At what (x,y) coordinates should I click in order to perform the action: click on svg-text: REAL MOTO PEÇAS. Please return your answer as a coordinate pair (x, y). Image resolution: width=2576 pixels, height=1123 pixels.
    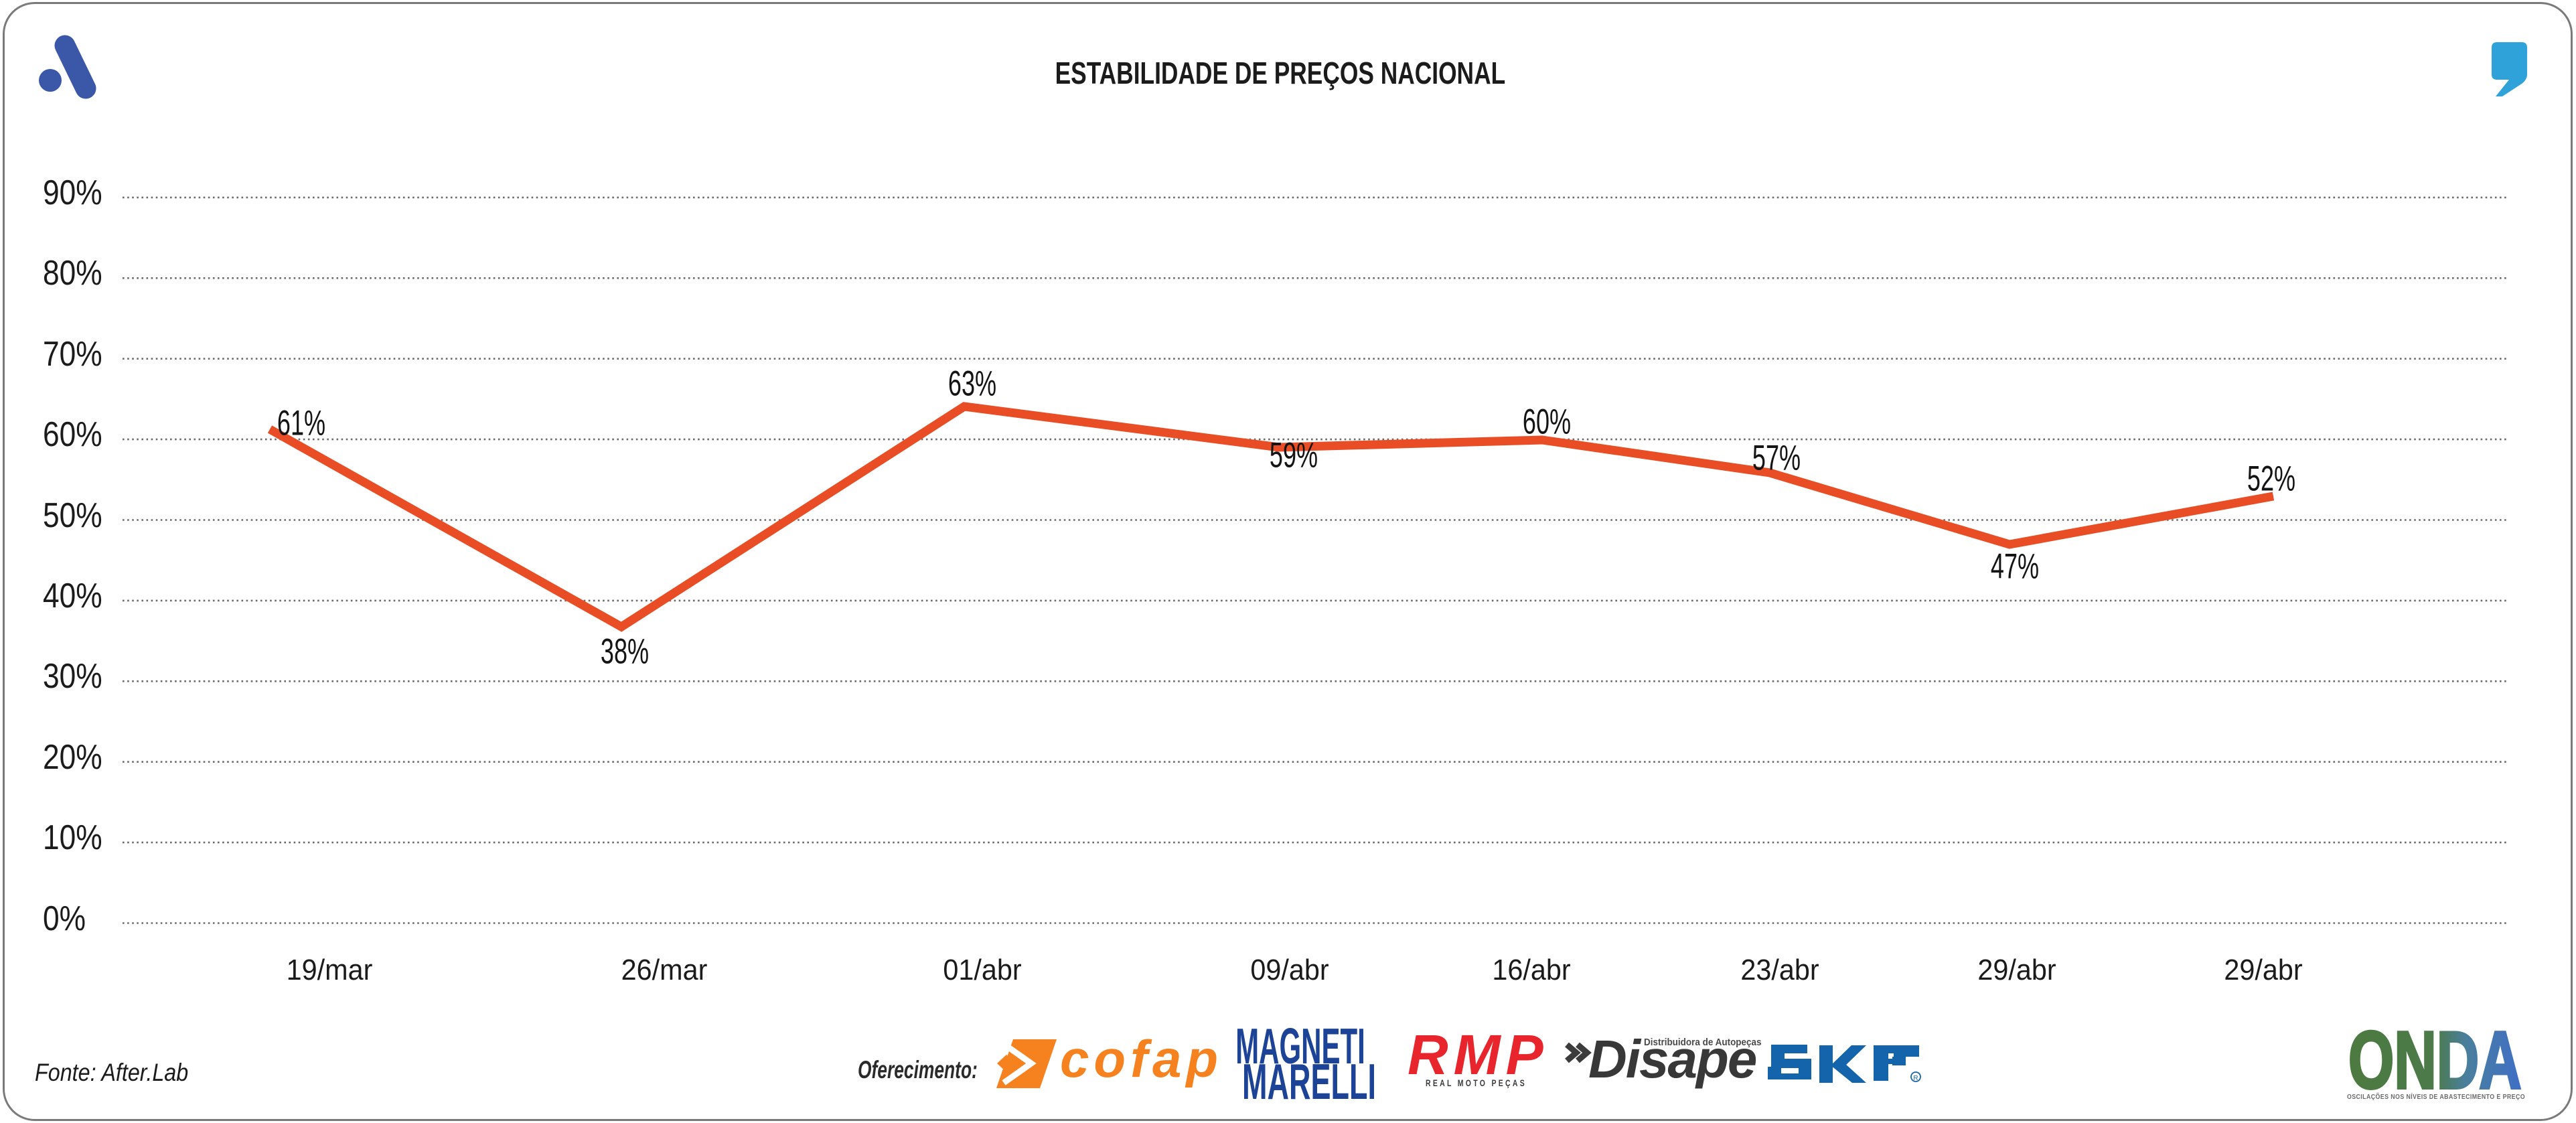
    Looking at the image, I should click on (1477, 1083).